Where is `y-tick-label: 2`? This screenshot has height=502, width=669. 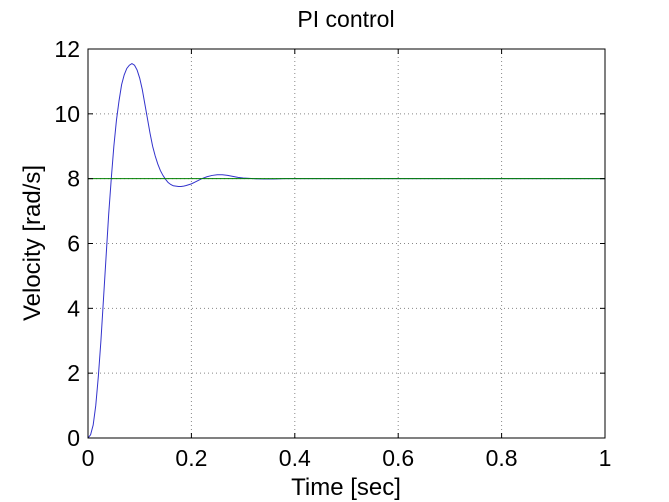
y-tick-label: 2 is located at coordinates (73, 373).